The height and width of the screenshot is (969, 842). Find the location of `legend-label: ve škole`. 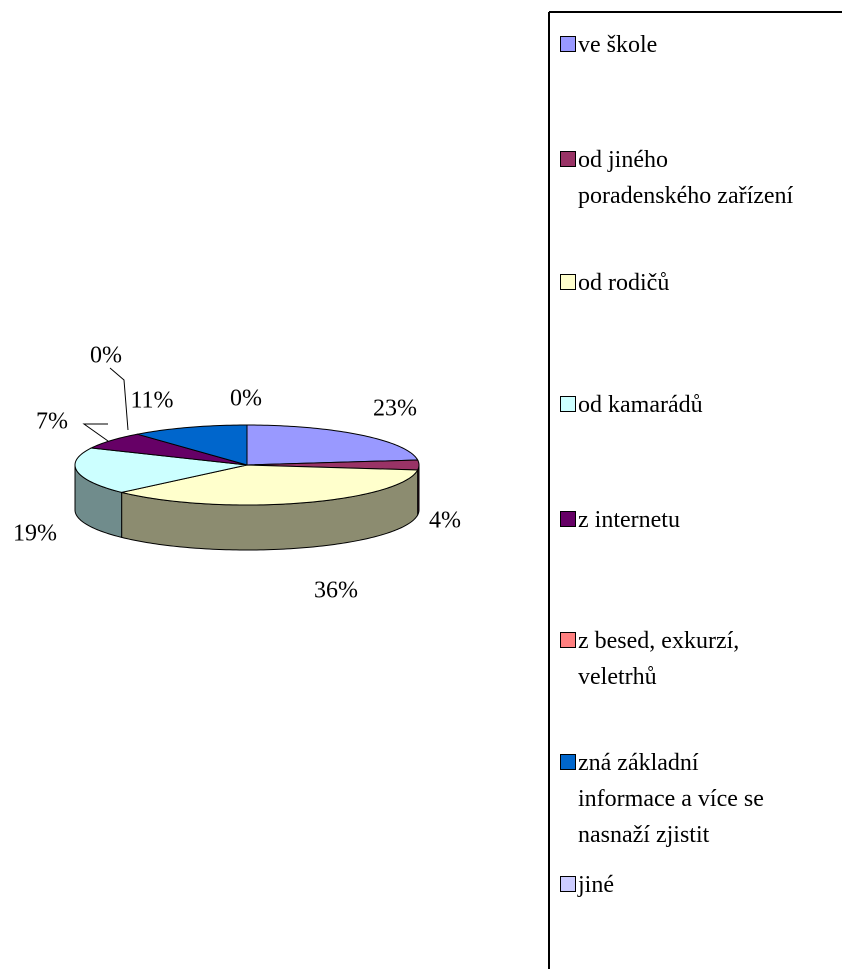

legend-label: ve škole is located at coordinates (618, 45).